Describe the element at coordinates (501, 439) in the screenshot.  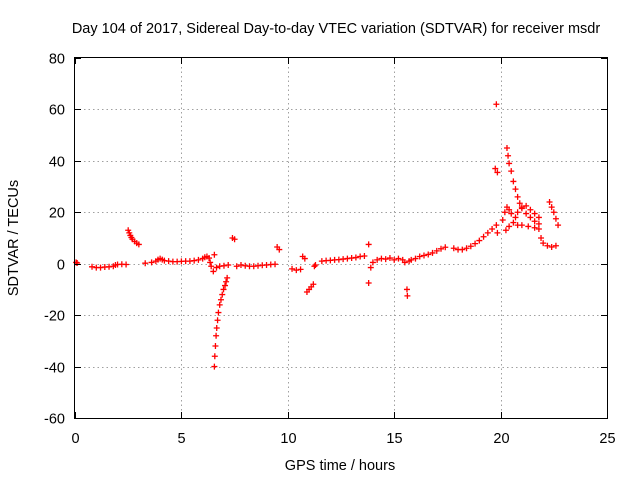
I see `x-tick-label: 20` at that location.